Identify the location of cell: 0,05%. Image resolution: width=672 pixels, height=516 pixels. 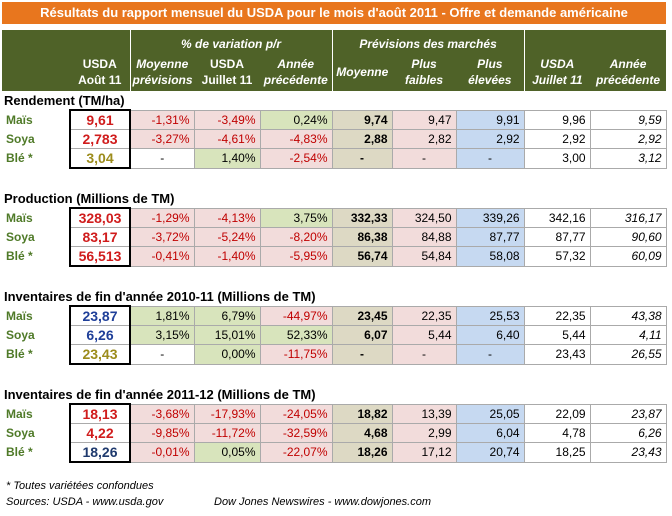
(227, 452).